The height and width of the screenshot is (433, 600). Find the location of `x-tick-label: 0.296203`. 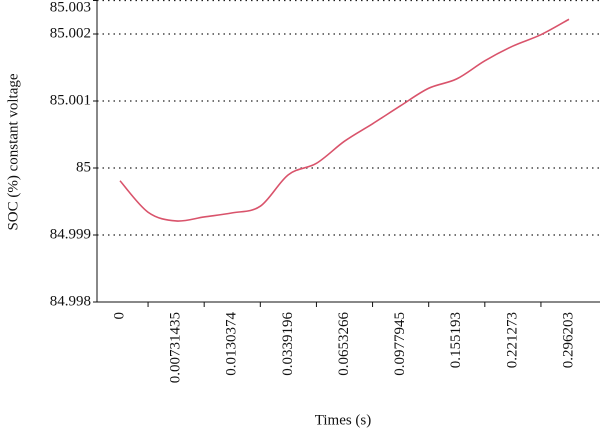

x-tick-label: 0.296203 is located at coordinates (568, 340).